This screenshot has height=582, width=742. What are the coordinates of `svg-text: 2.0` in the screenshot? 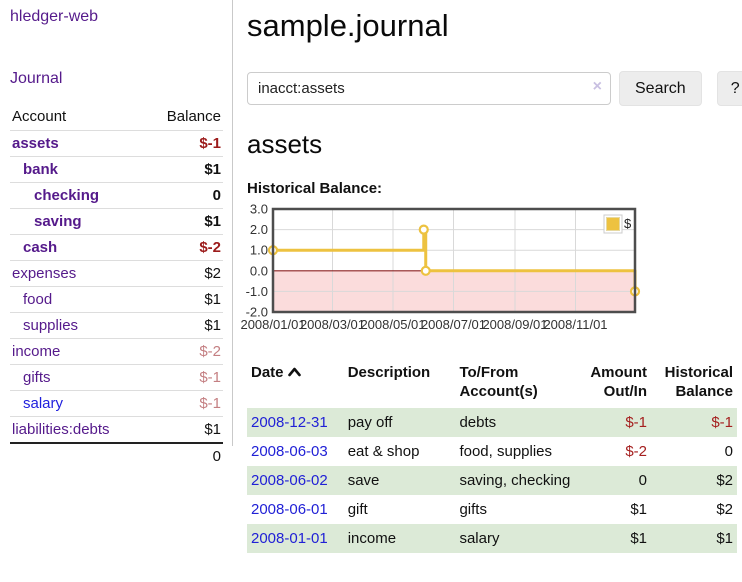 It's located at (259, 229).